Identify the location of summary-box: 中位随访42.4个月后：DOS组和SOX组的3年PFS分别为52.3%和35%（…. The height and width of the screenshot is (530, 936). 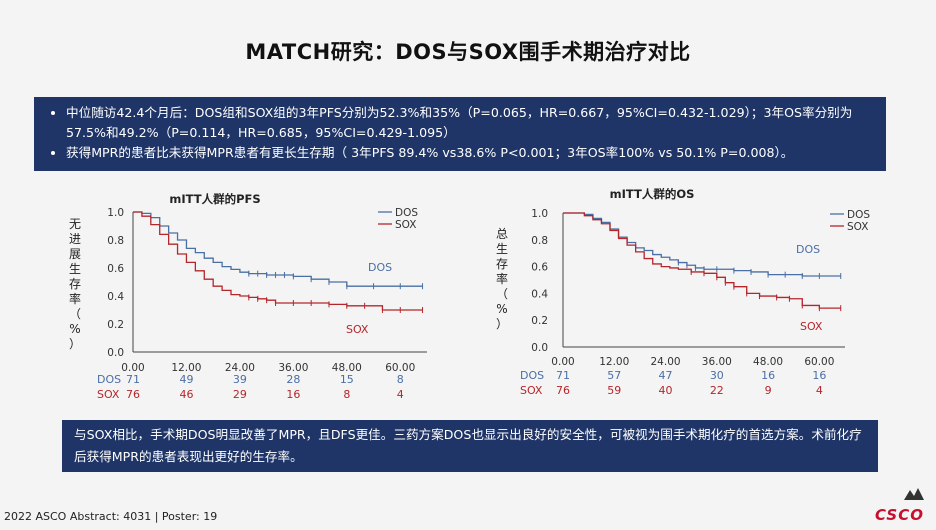
(460, 134).